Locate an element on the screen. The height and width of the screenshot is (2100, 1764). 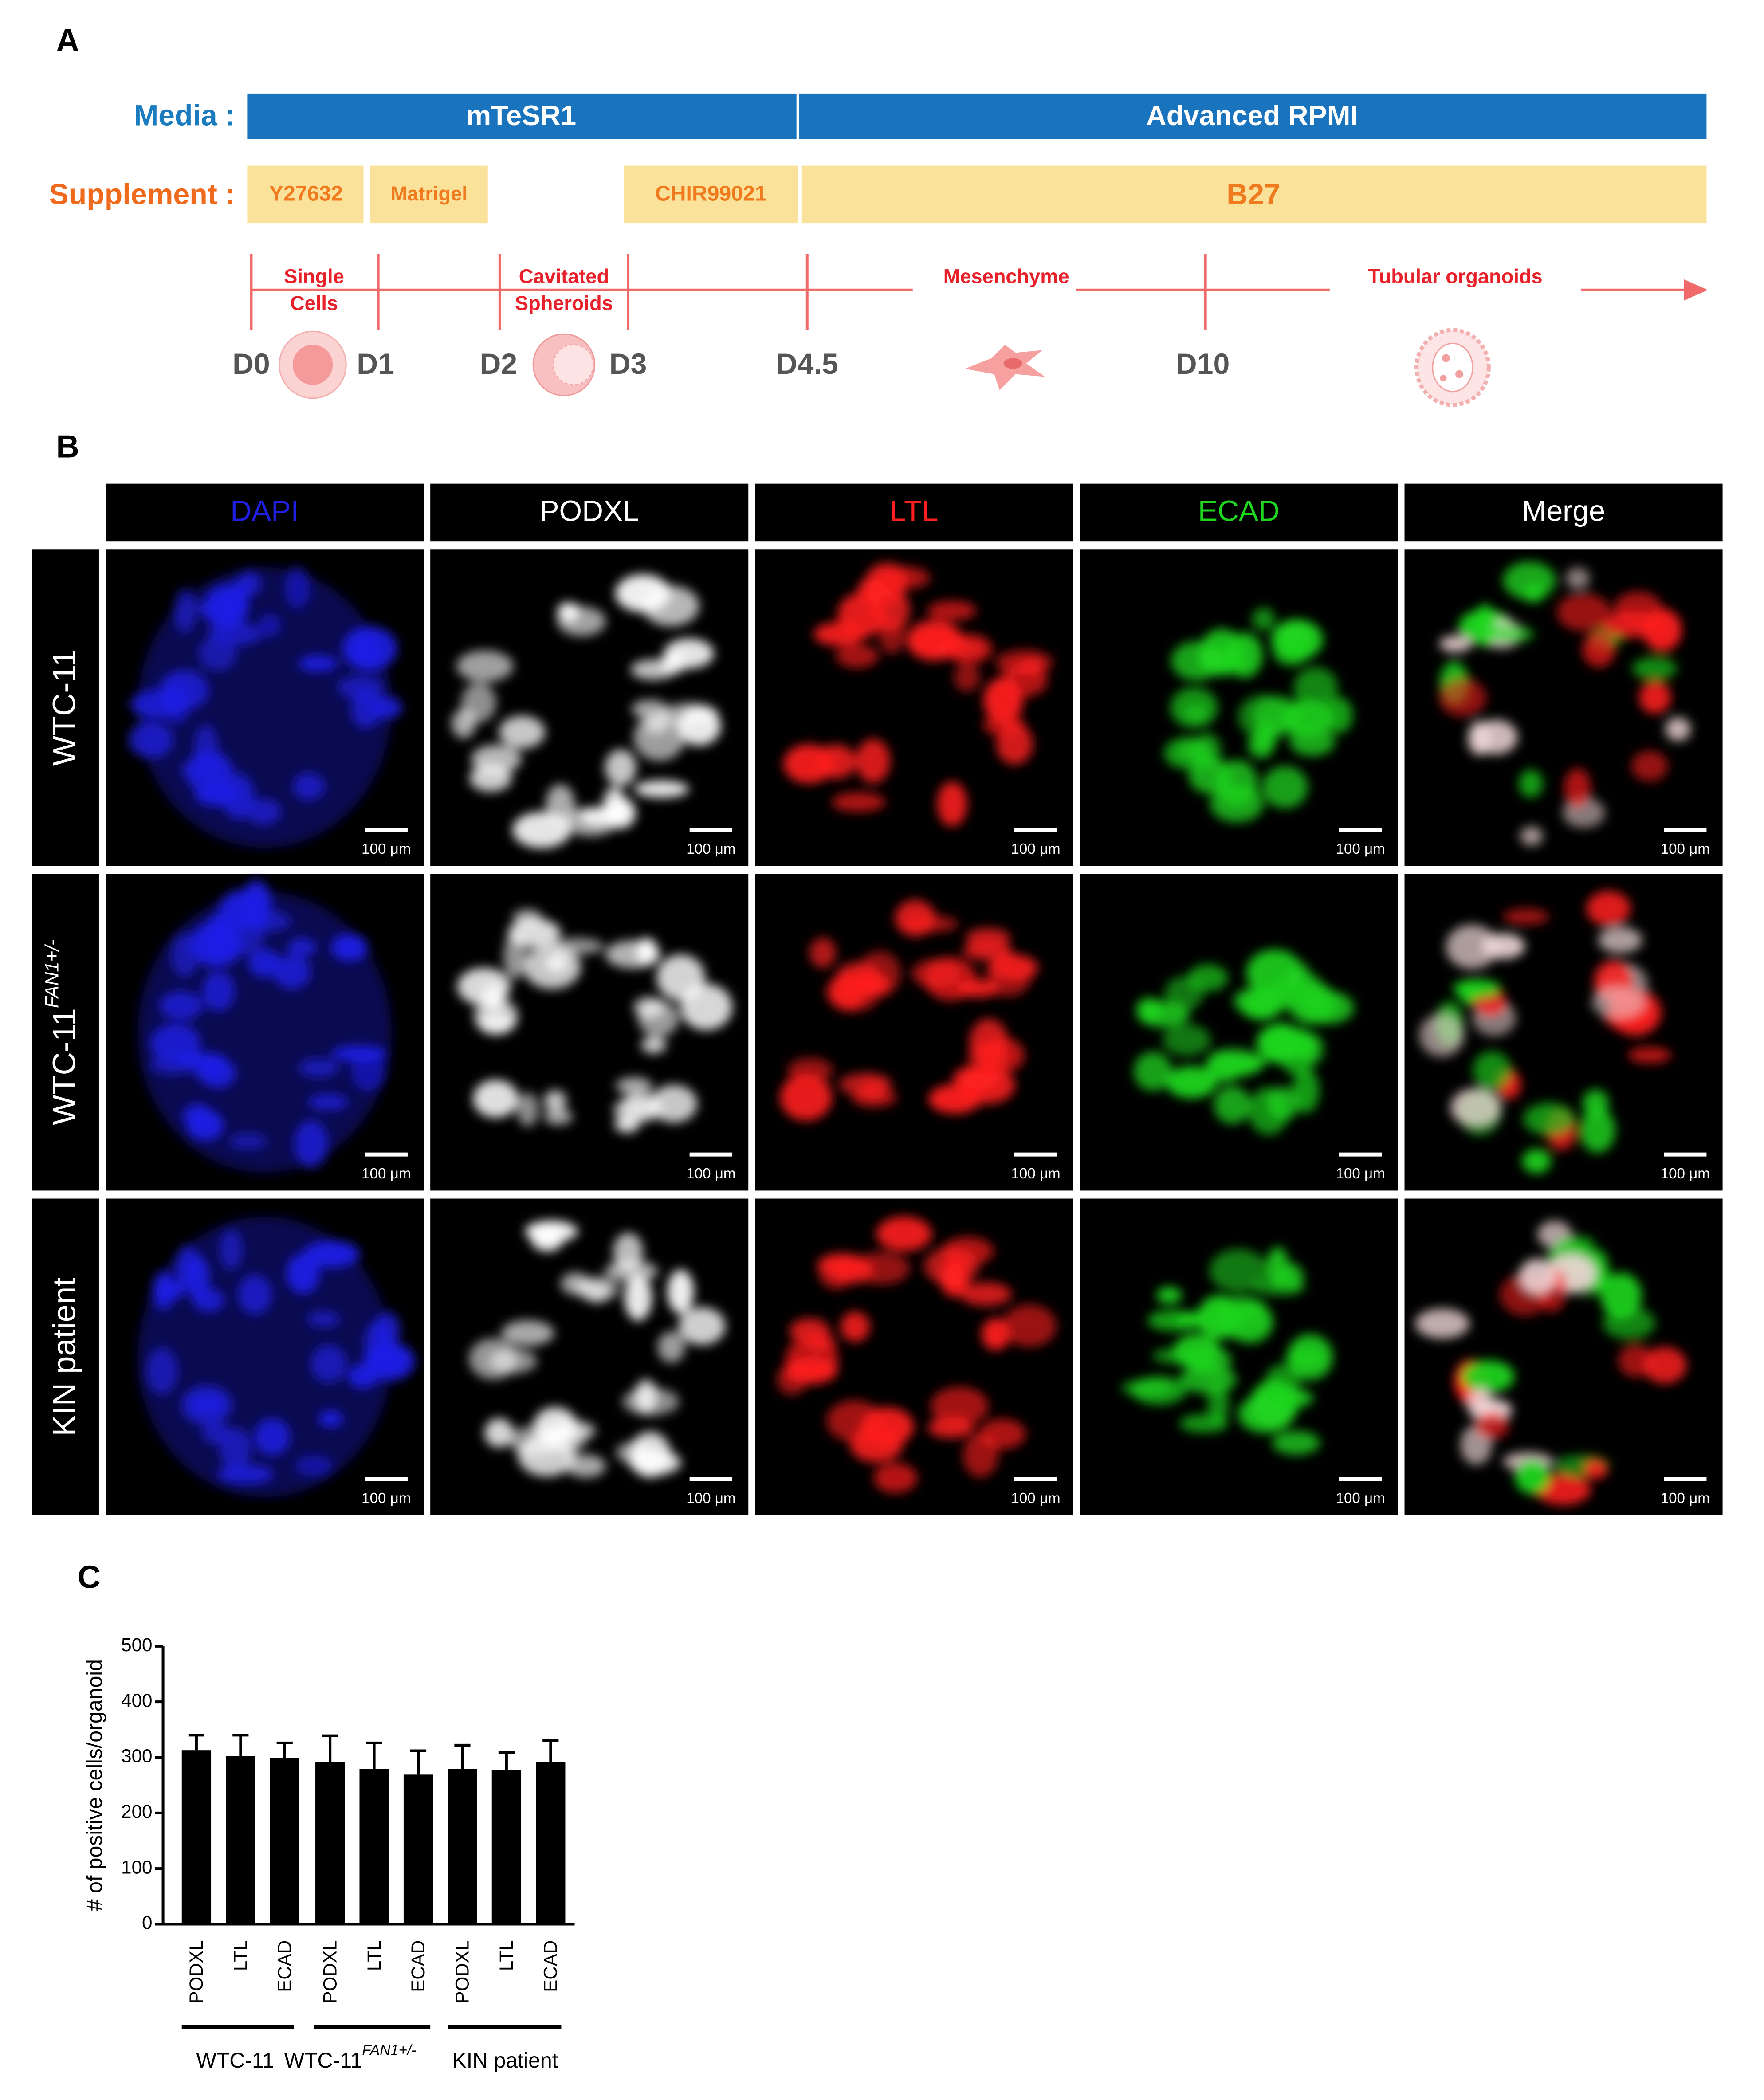
y-tick-label: 400 is located at coordinates (136, 1700).